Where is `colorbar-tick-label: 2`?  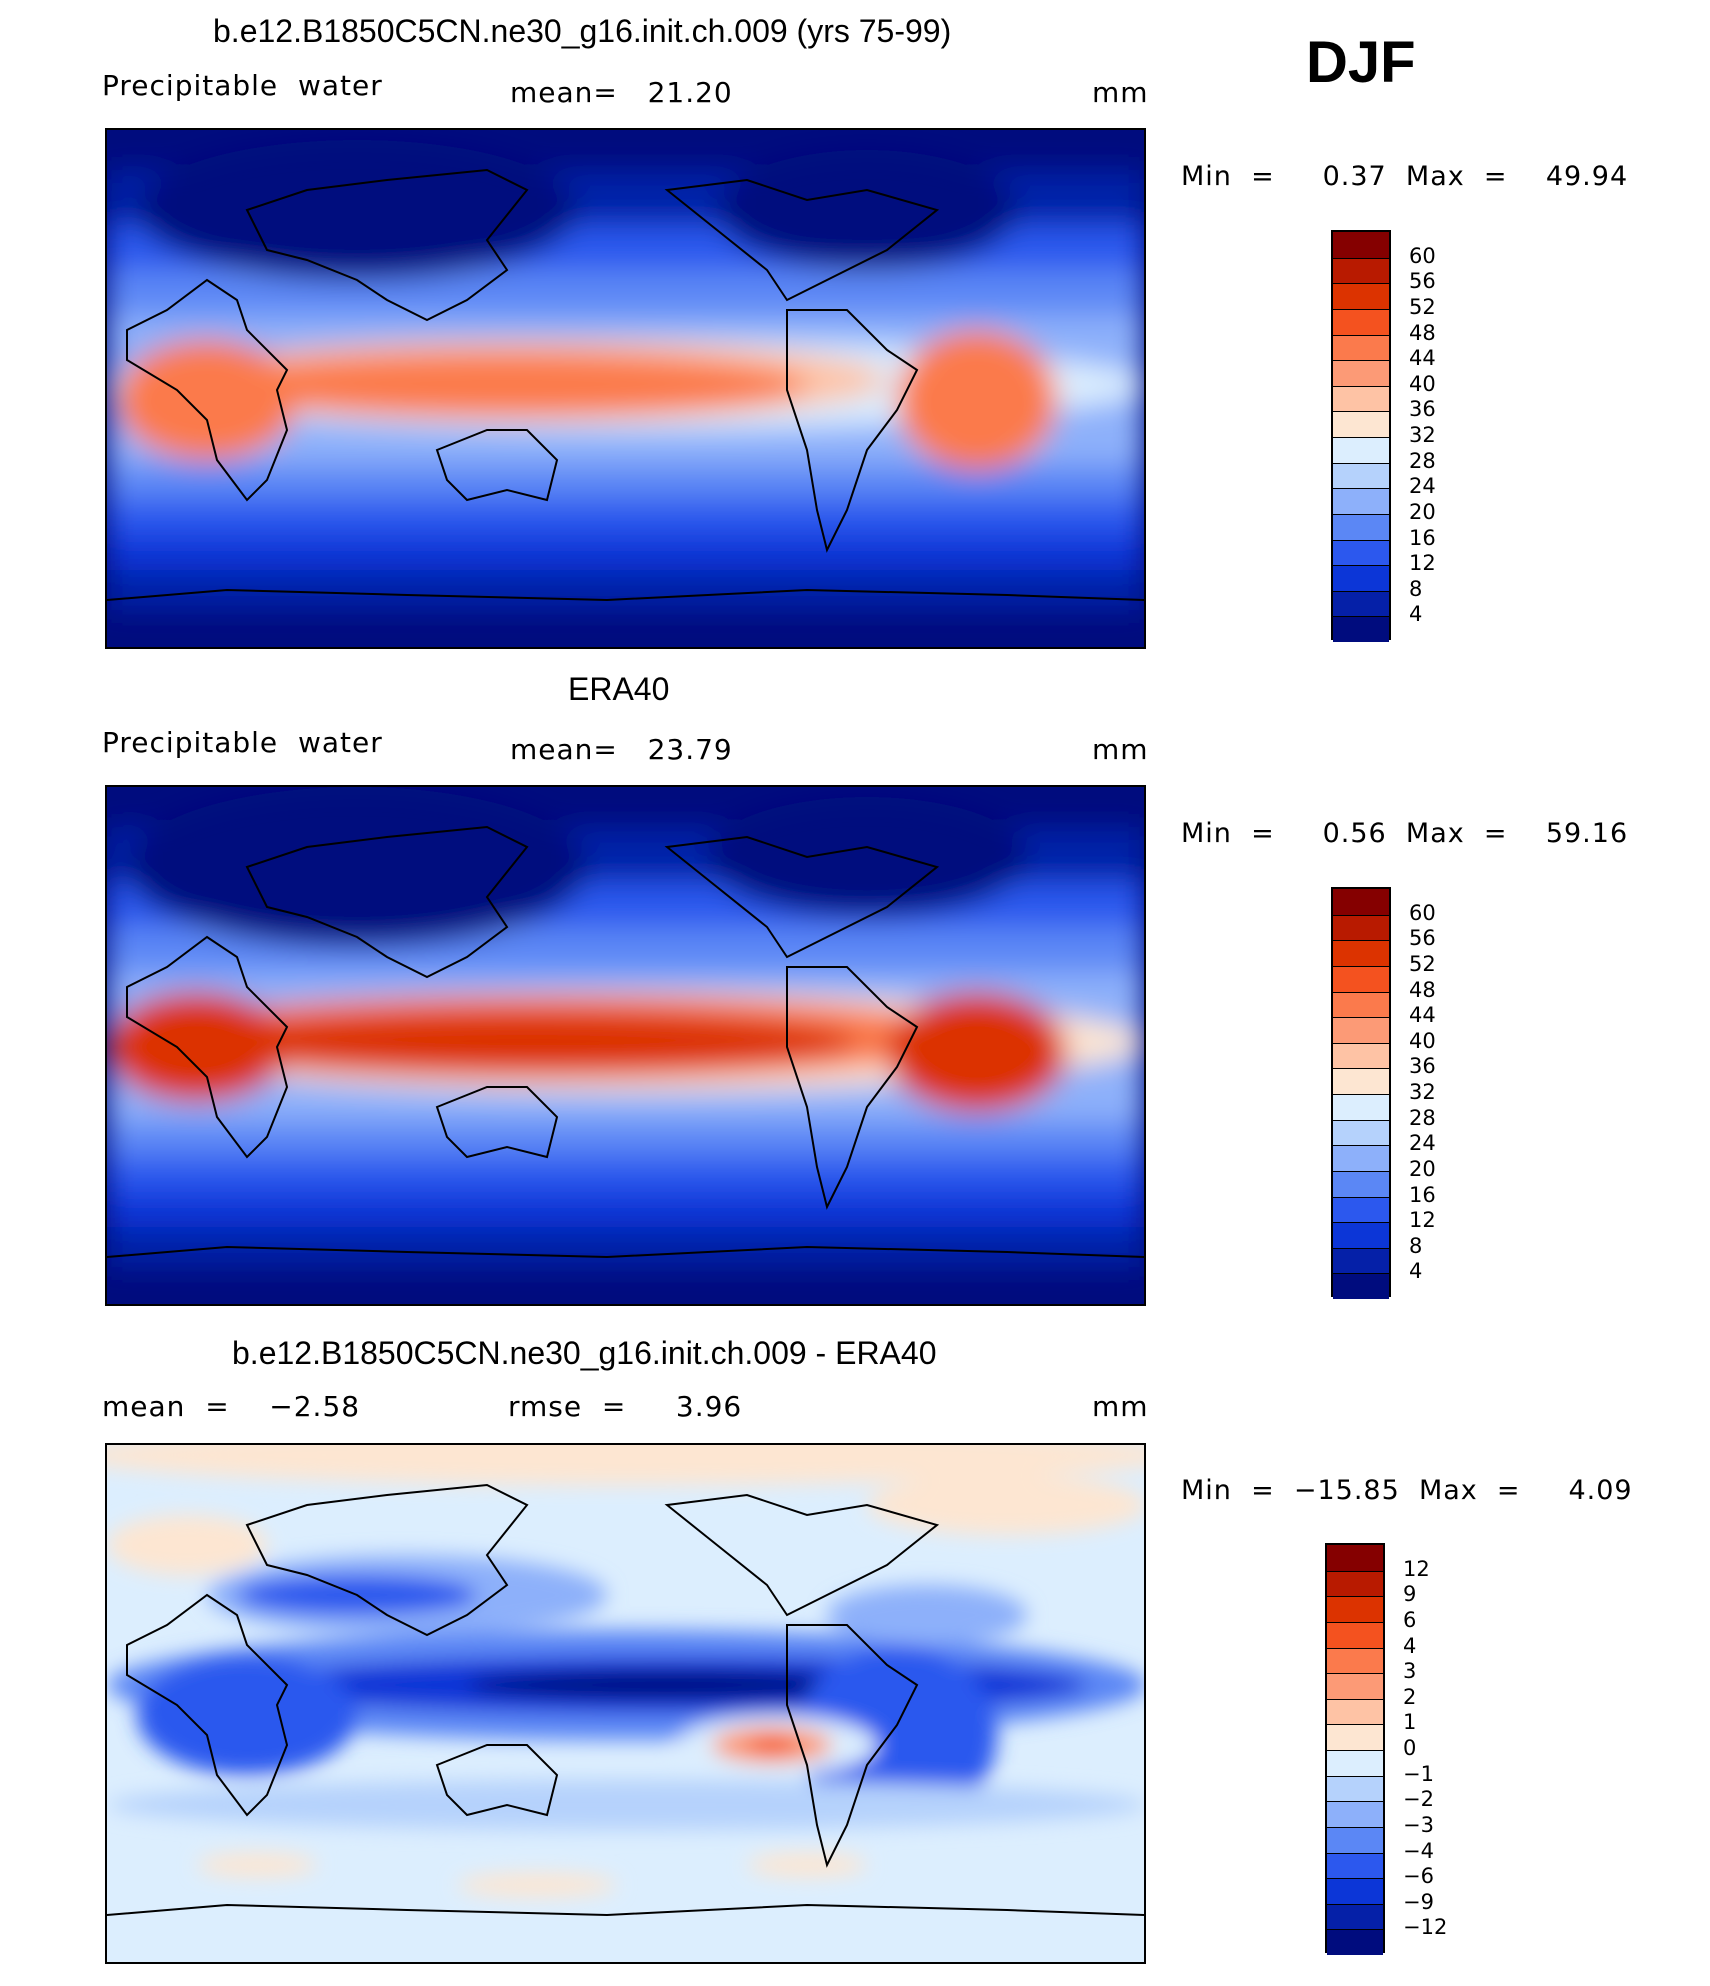
colorbar-tick-label: 2 is located at coordinates (1410, 1696).